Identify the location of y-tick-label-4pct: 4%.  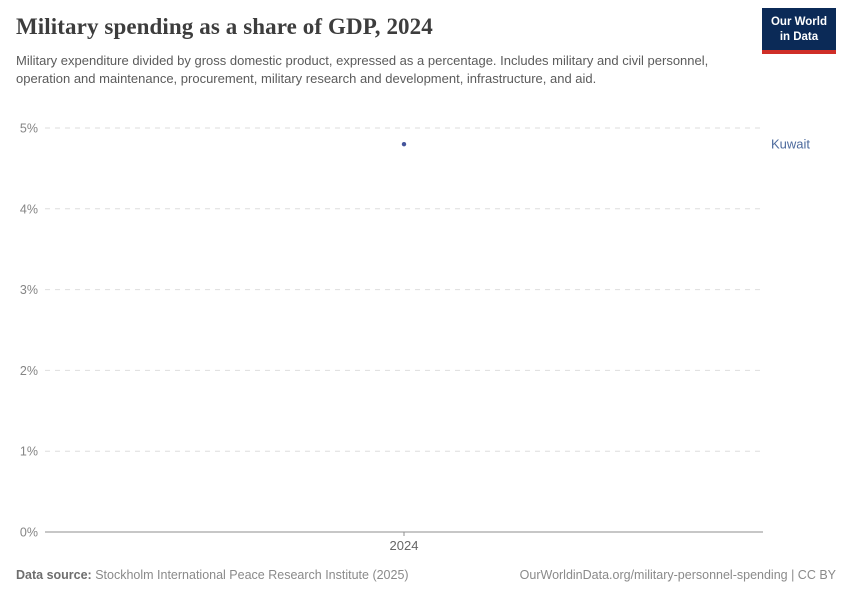
(29, 209).